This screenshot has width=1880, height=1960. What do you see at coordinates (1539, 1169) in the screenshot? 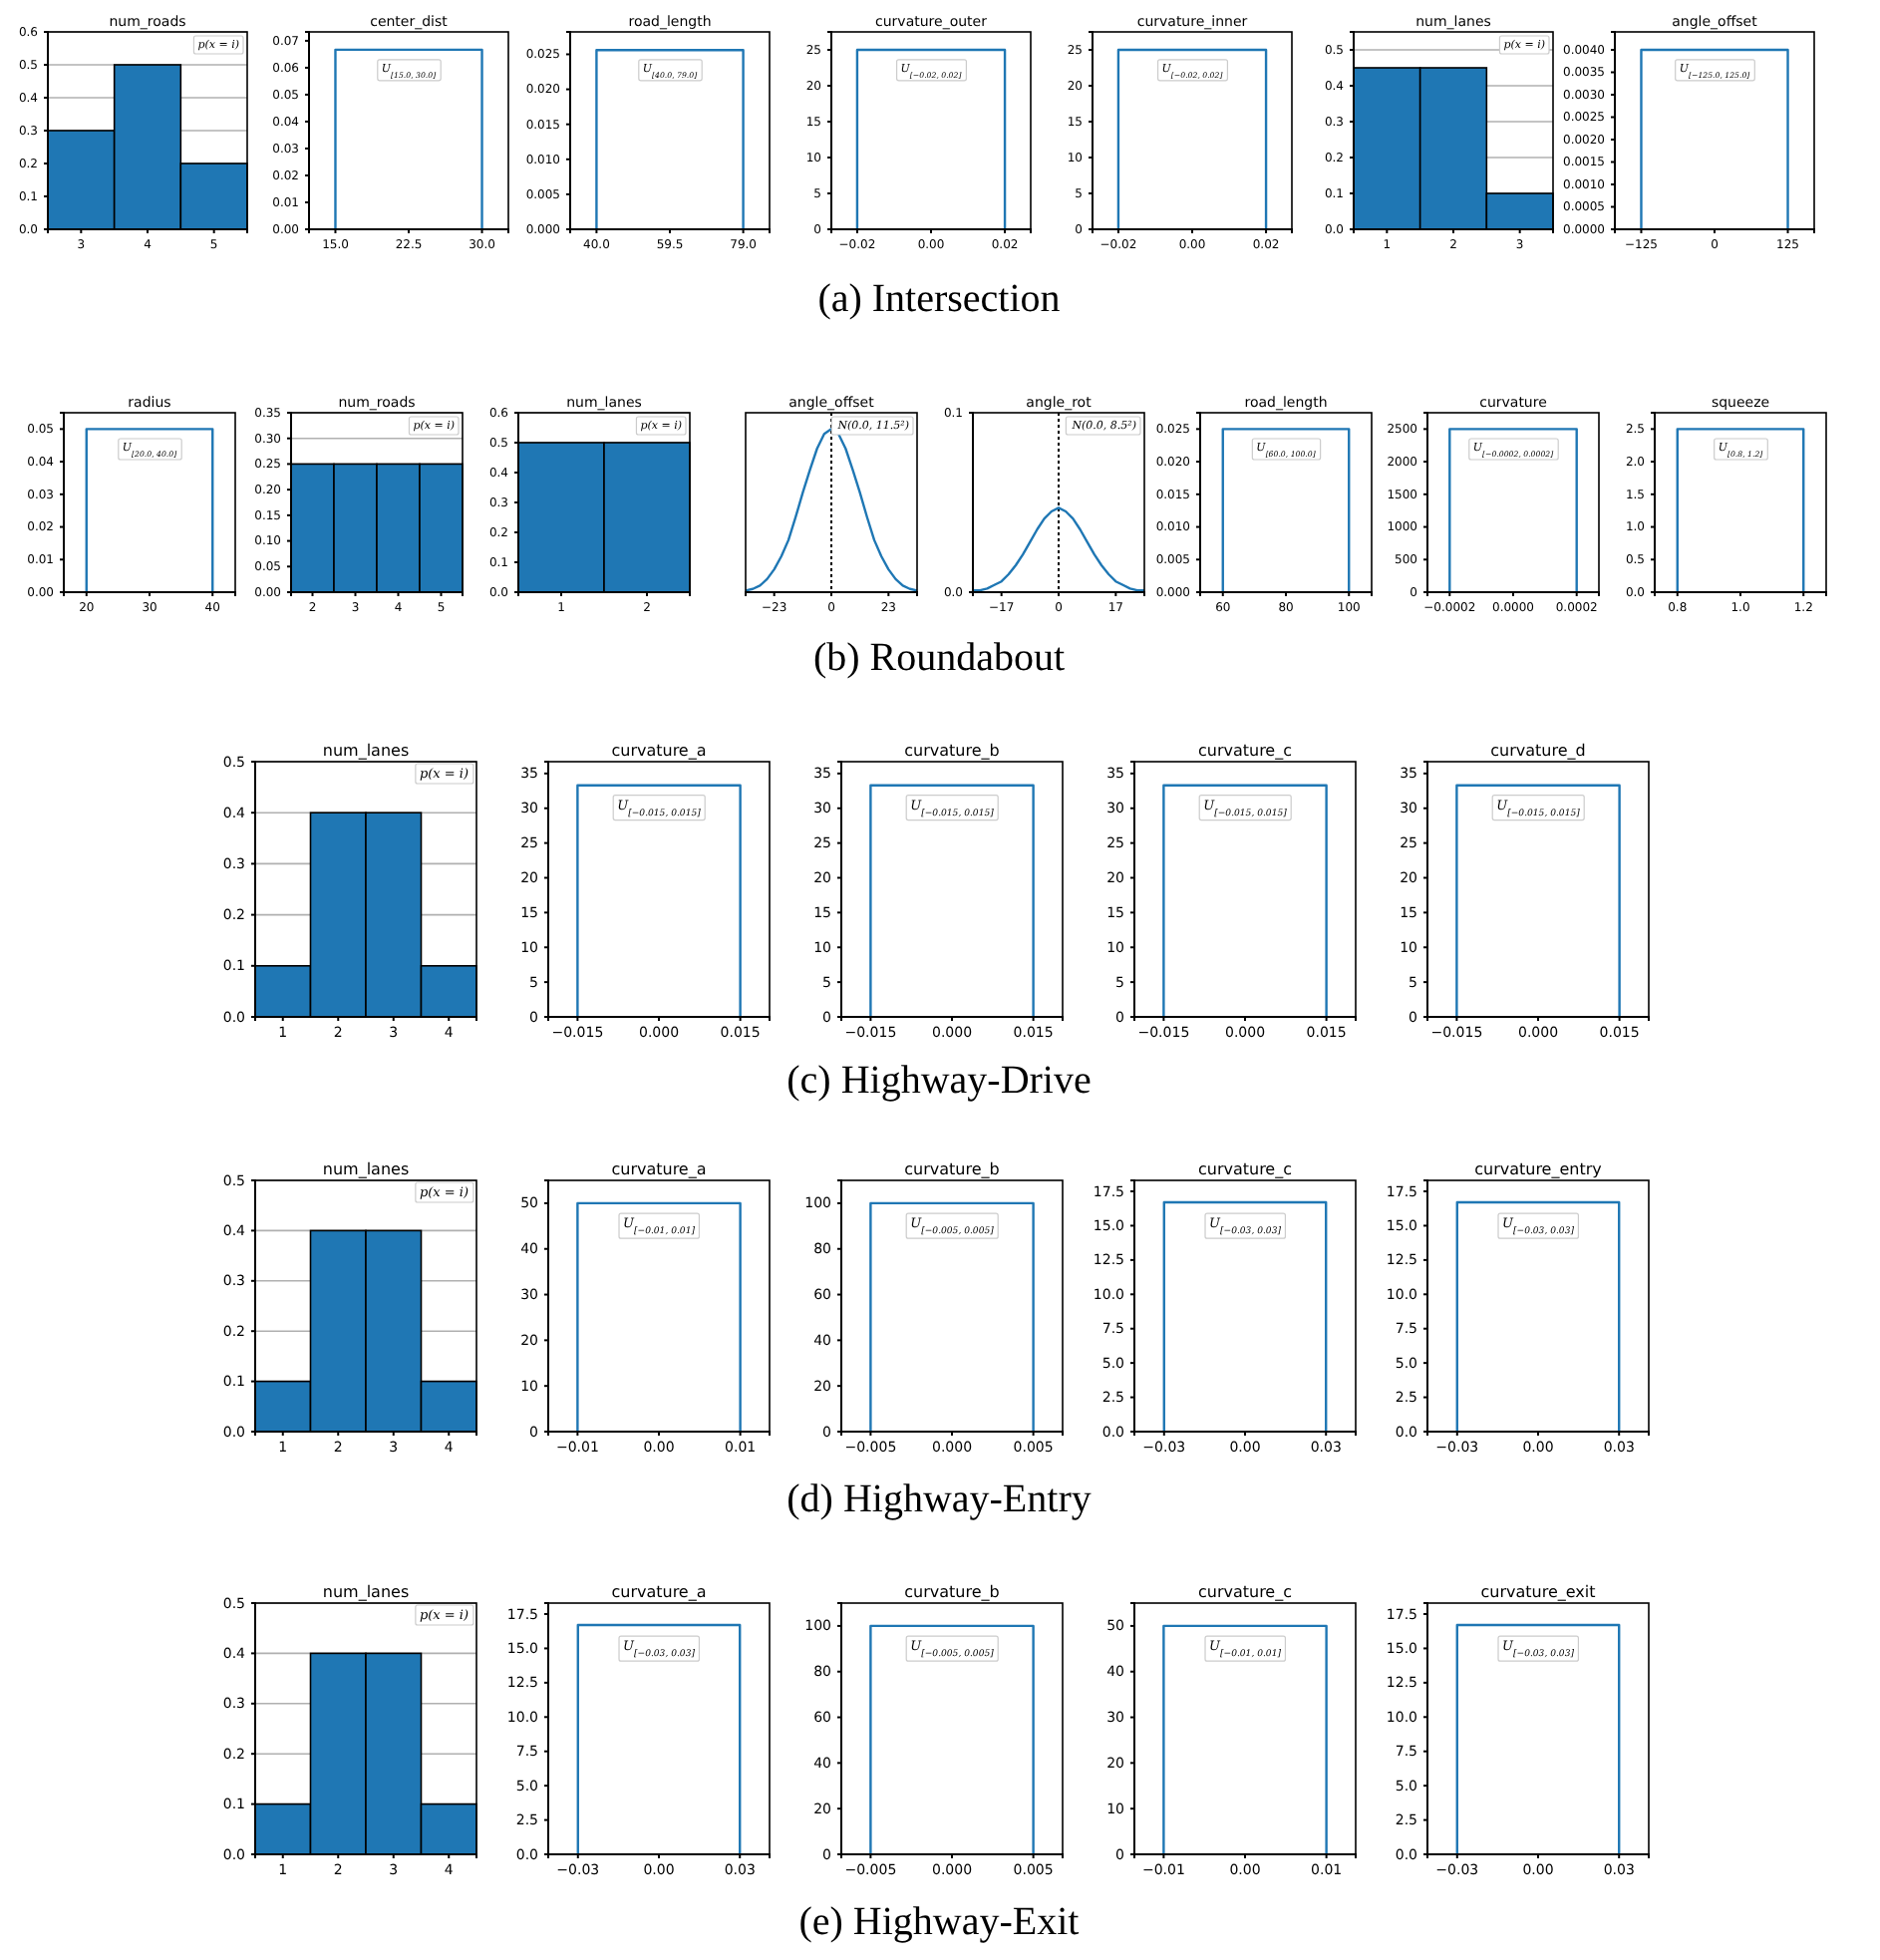
I see `chart-title: curvature_entry` at bounding box center [1539, 1169].